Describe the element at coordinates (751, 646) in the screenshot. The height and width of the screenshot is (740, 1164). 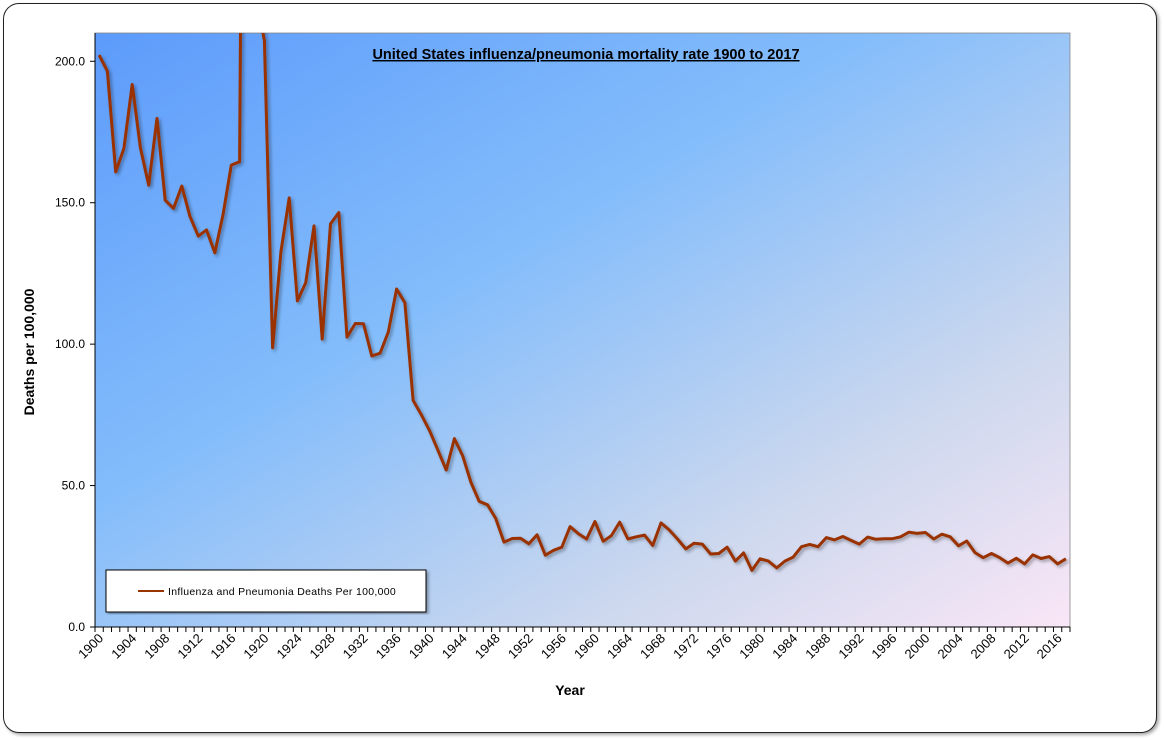
I see `x-tick-label: 1980` at that location.